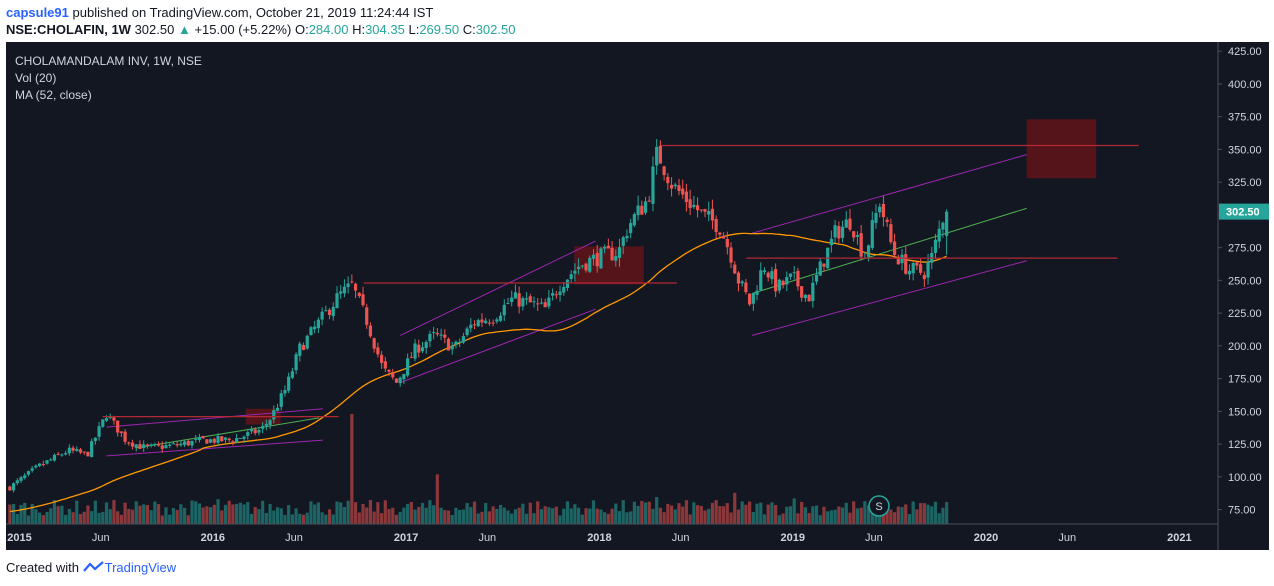 This screenshot has width=1274, height=586. I want to click on author-link: capsule91, so click(37, 12).